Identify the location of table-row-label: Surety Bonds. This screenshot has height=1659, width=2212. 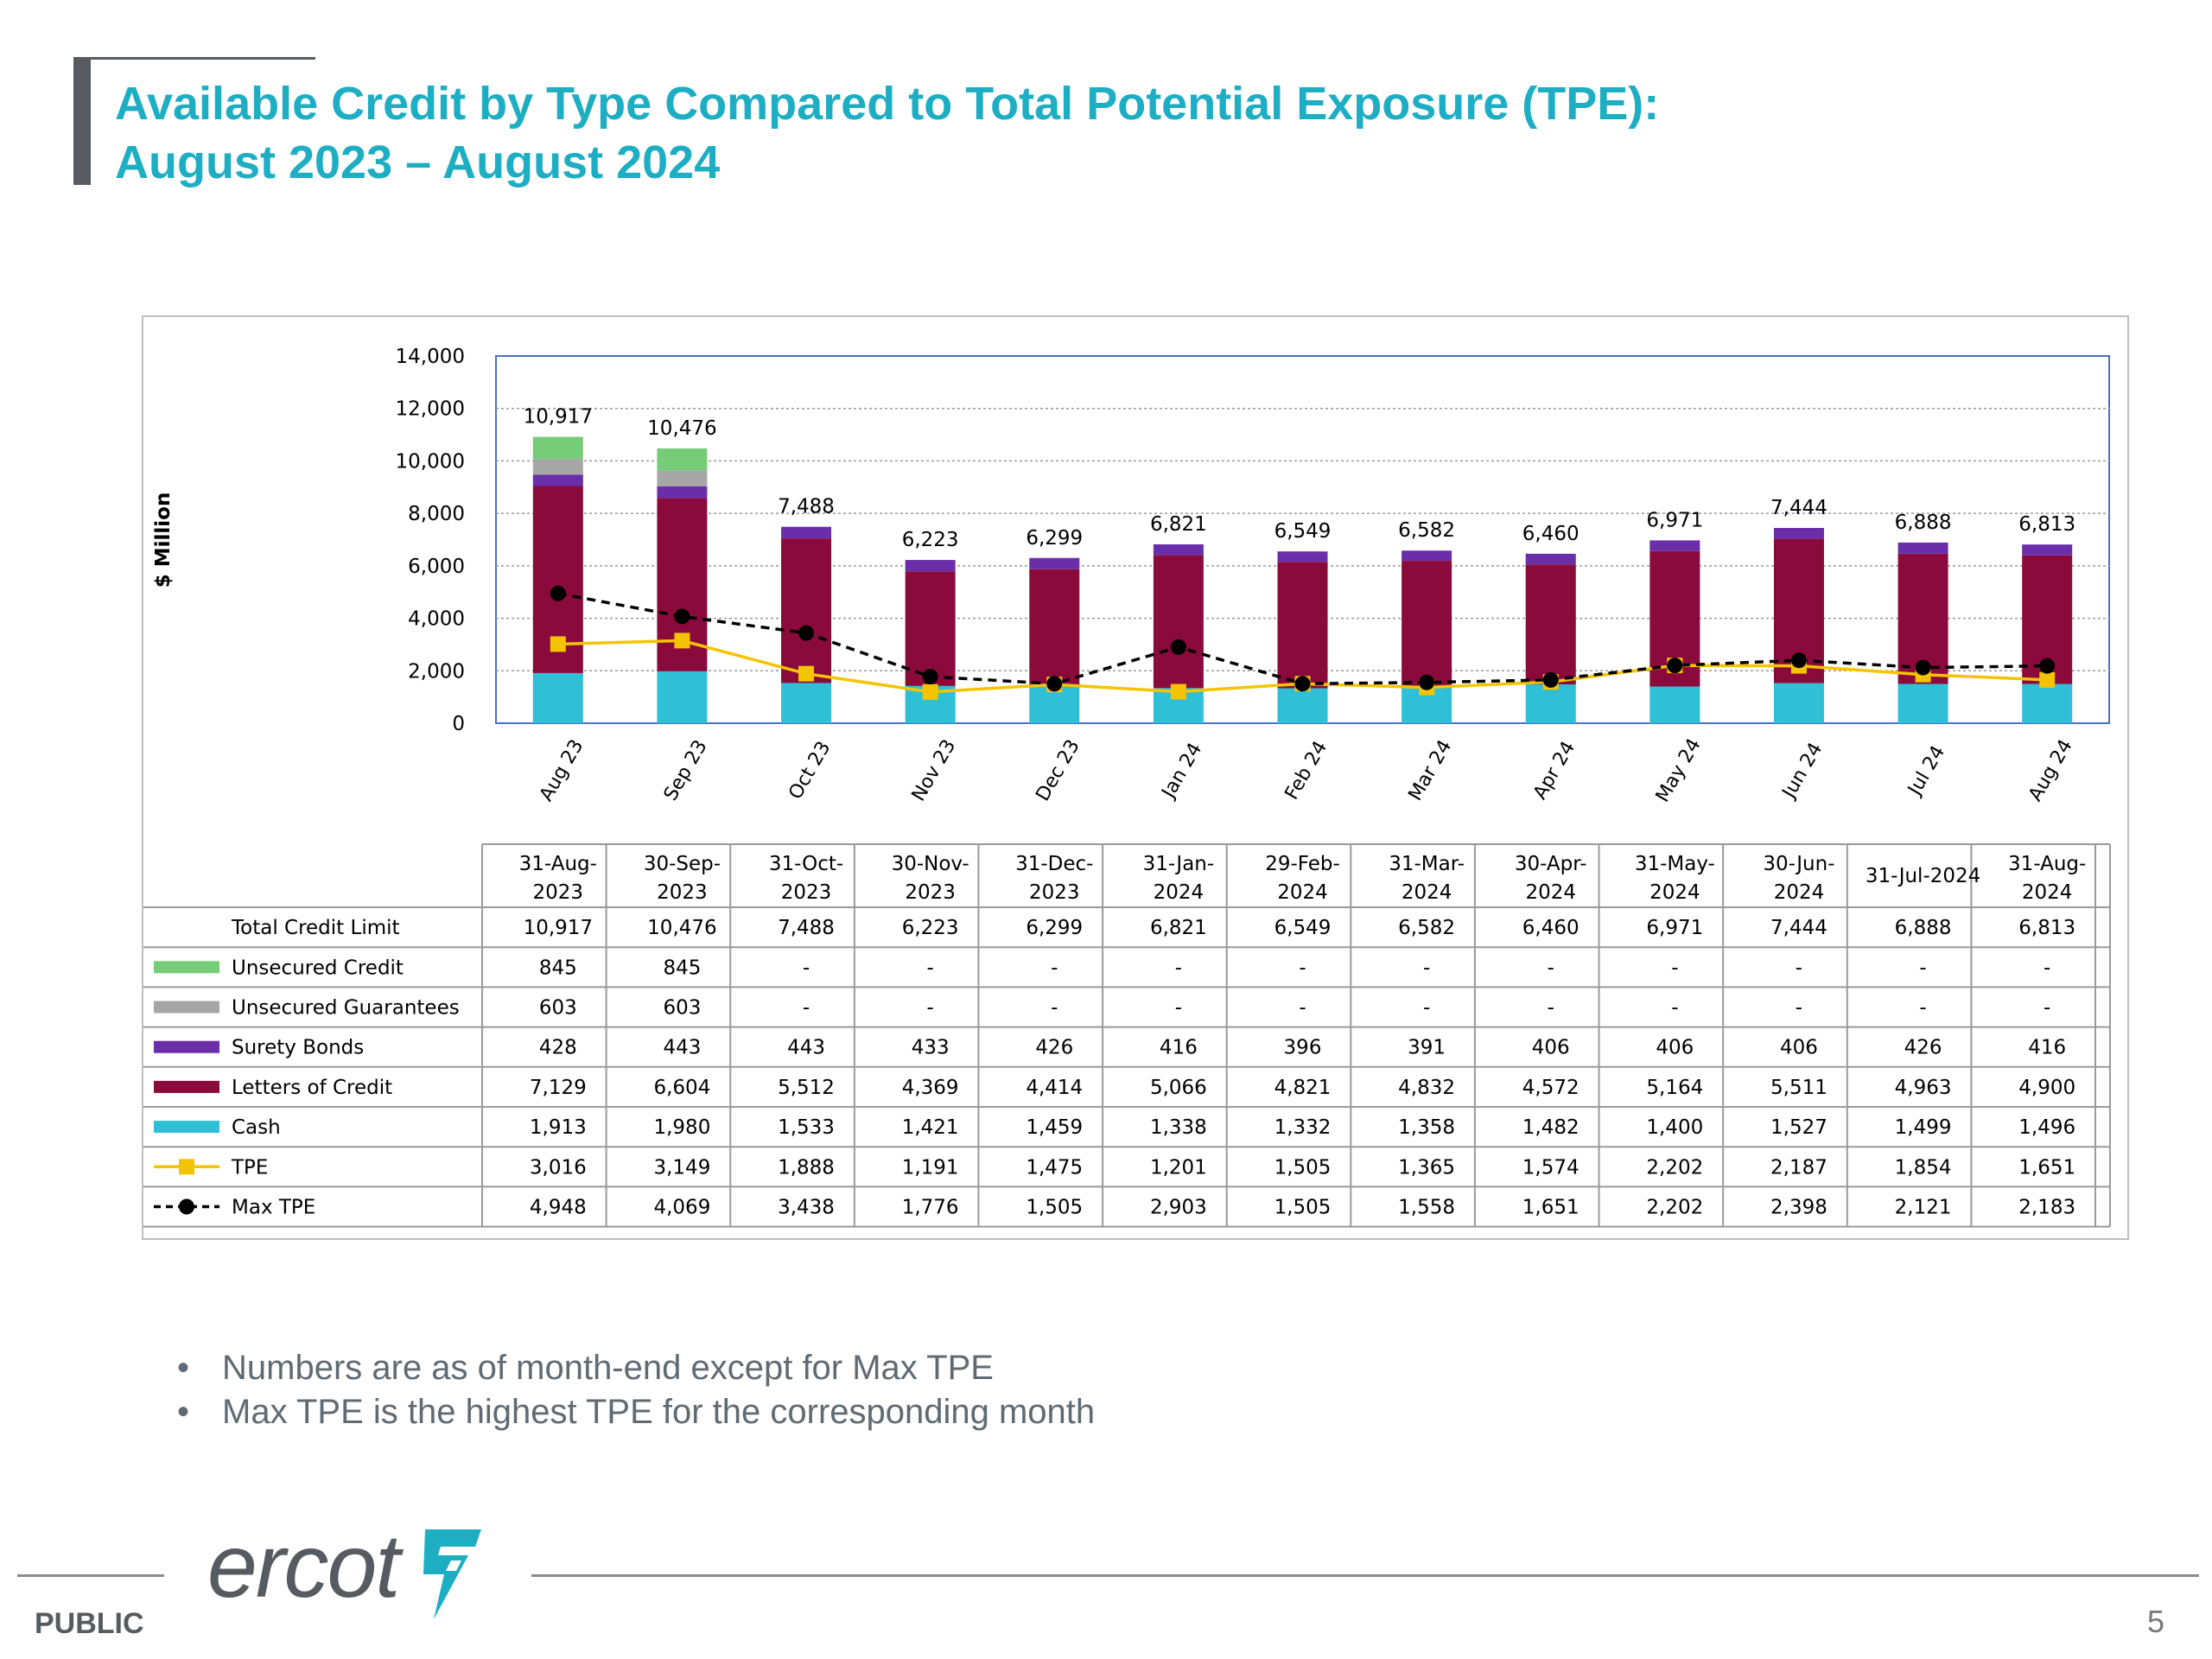
(298, 1048).